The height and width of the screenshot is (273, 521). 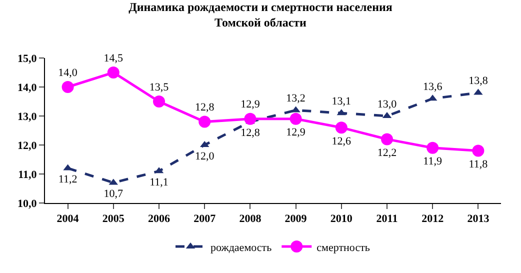 What do you see at coordinates (28, 58) in the screenshot?
I see `y-tick-label: 15,0` at bounding box center [28, 58].